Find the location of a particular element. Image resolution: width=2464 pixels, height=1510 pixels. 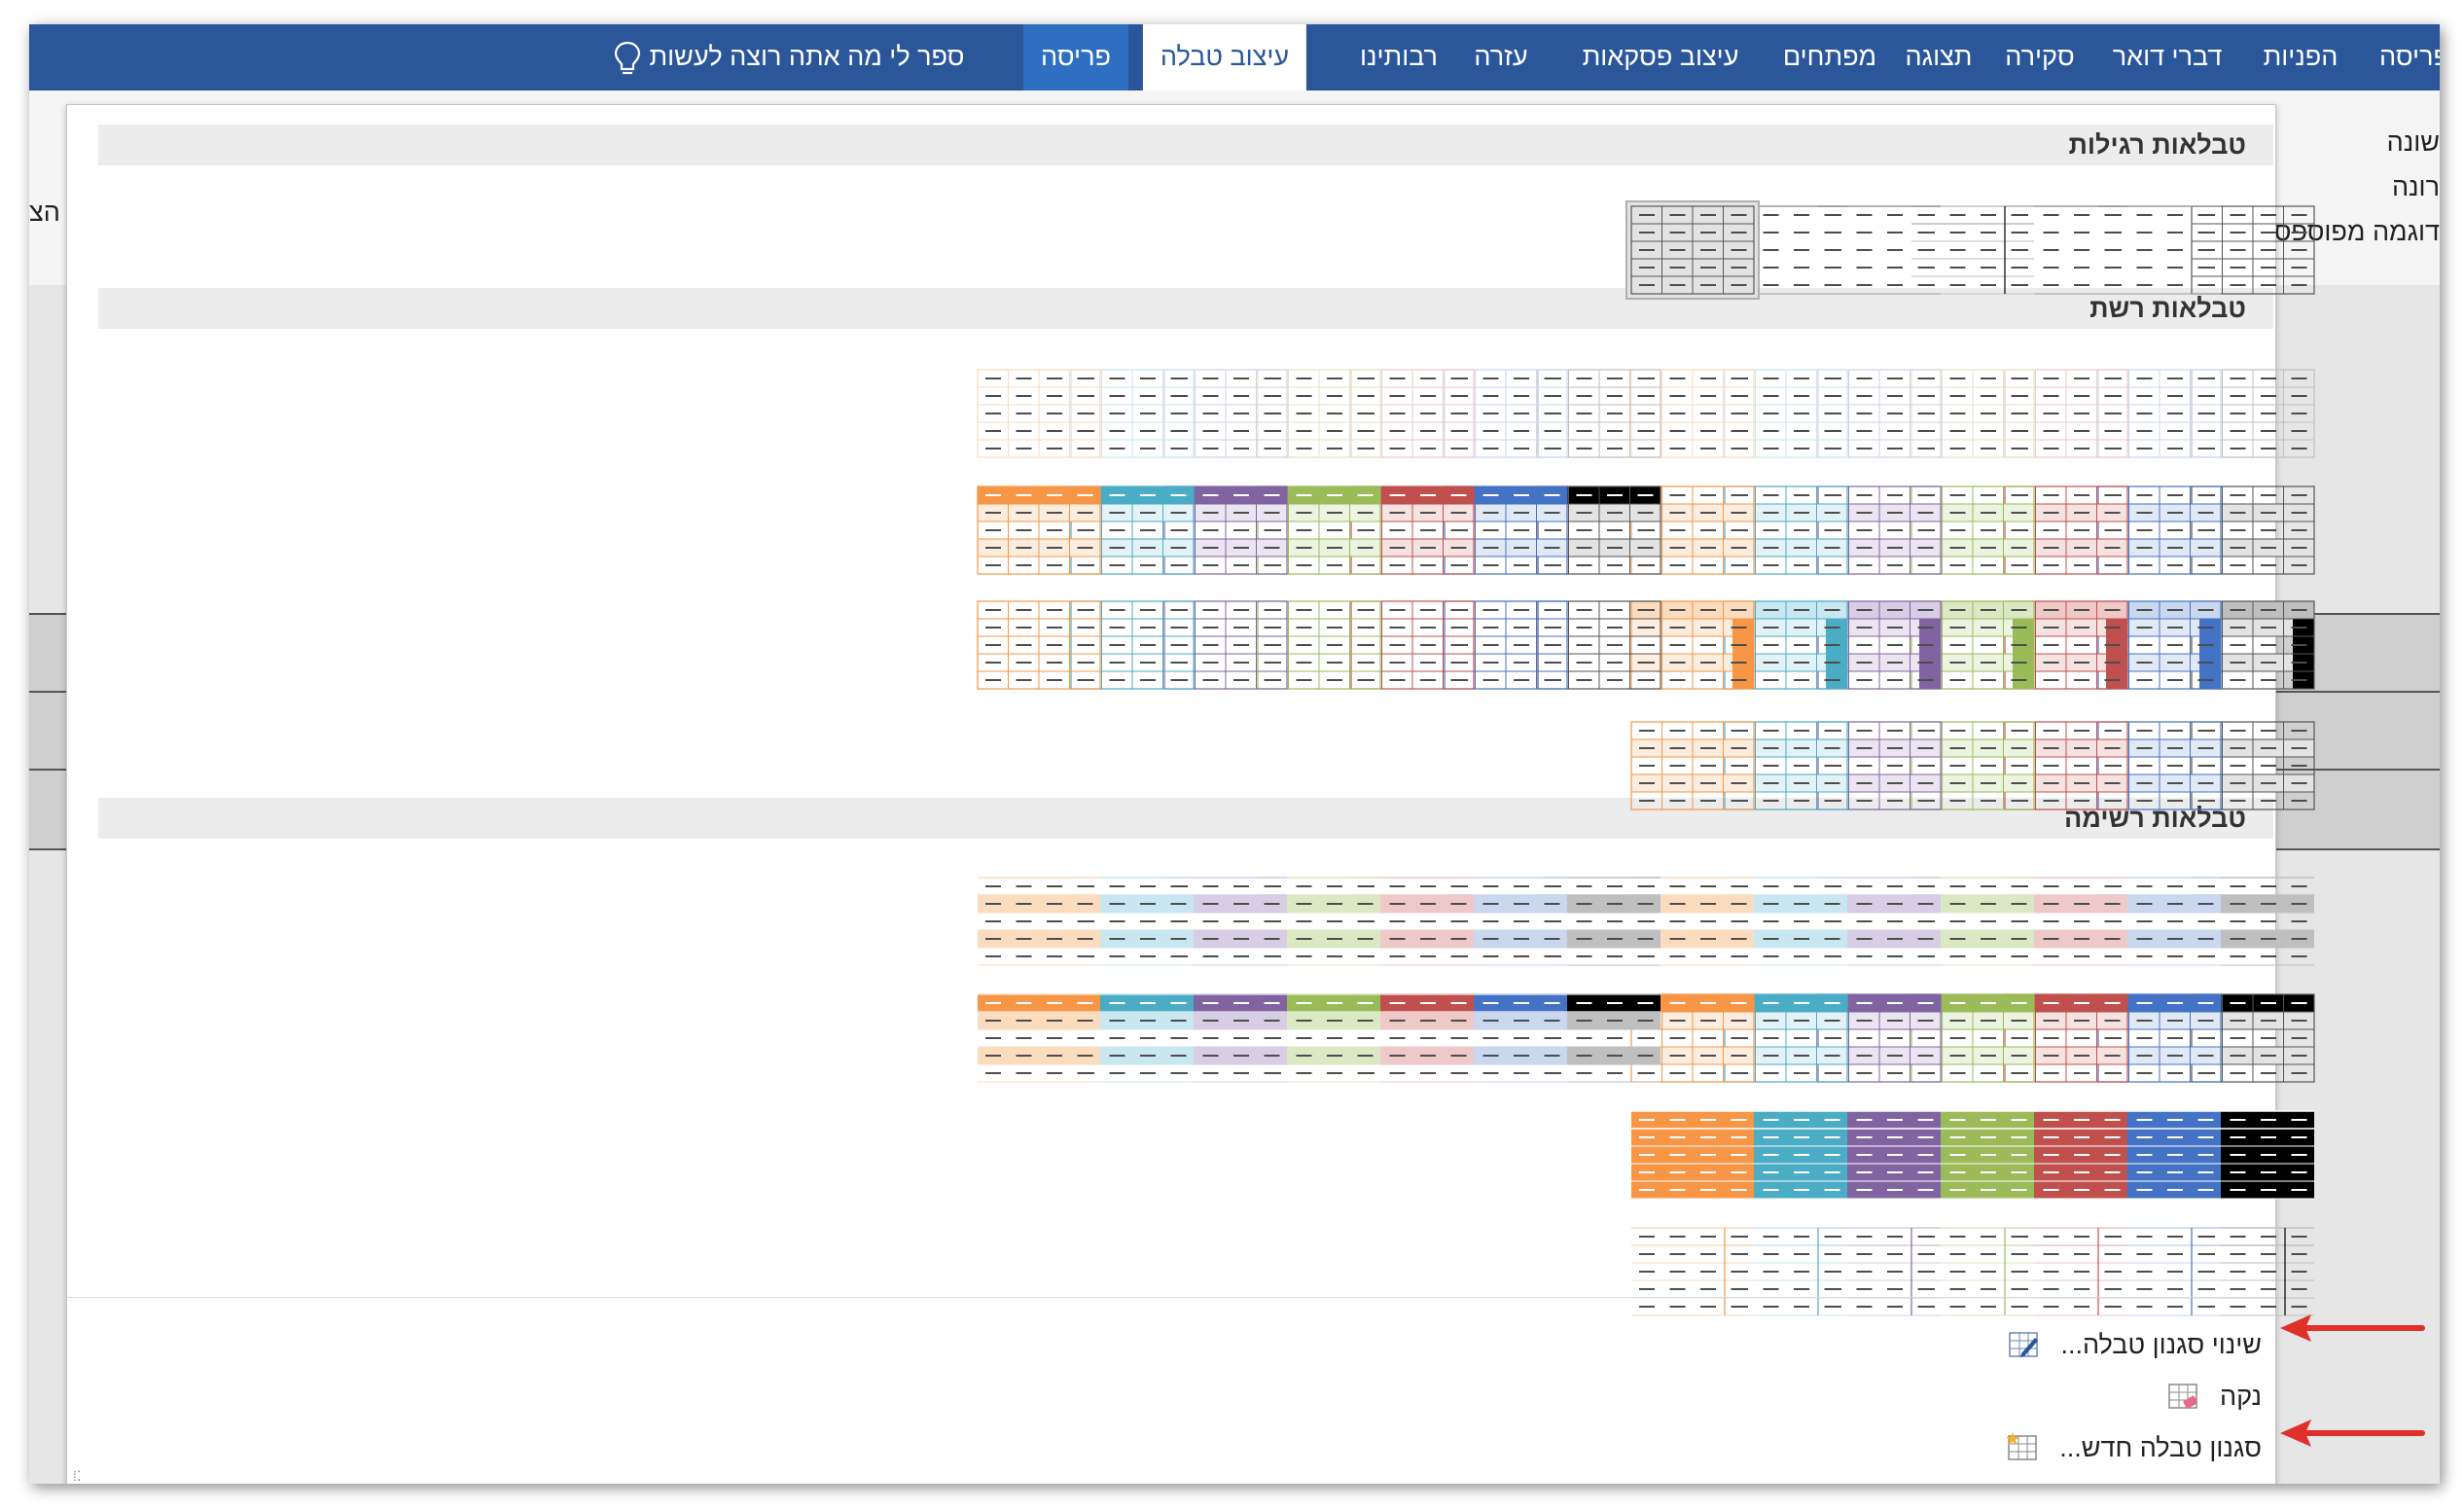

tab-rabbis: רבותינו is located at coordinates (1399, 56).